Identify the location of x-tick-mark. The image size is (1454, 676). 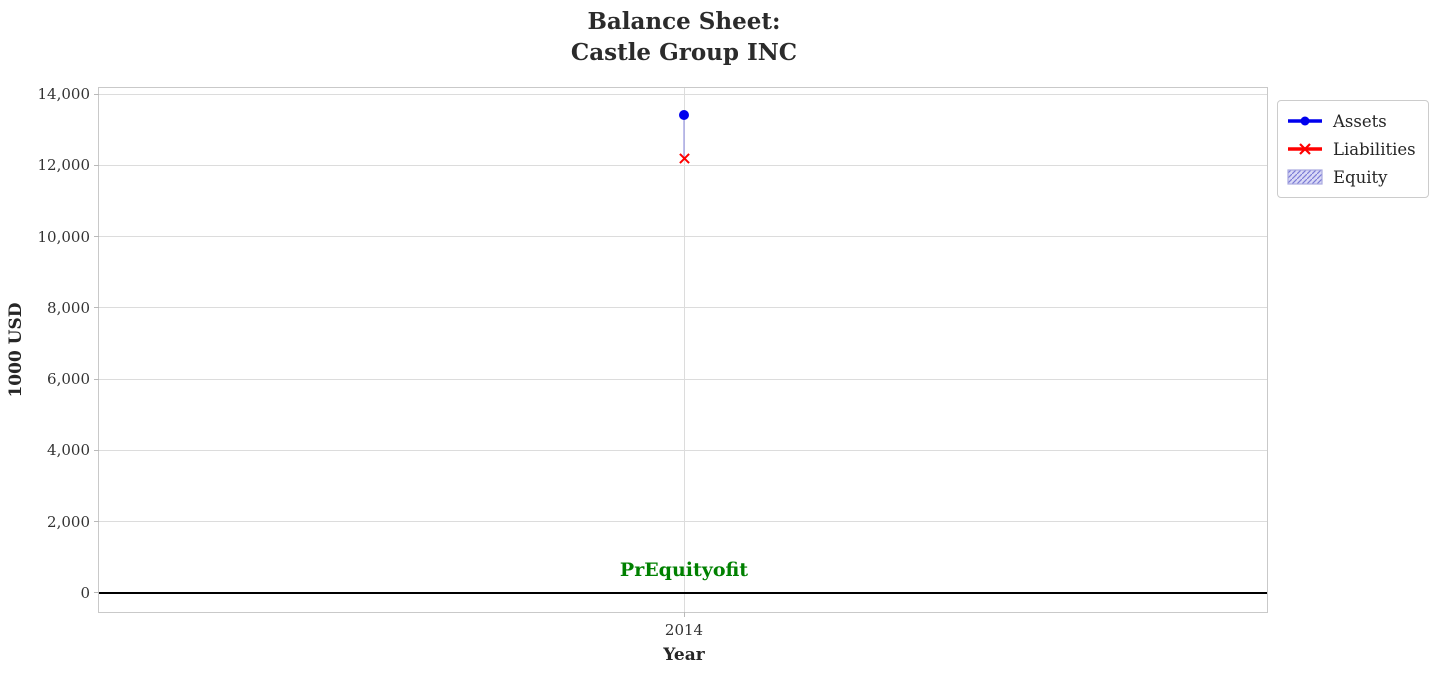
(684, 614).